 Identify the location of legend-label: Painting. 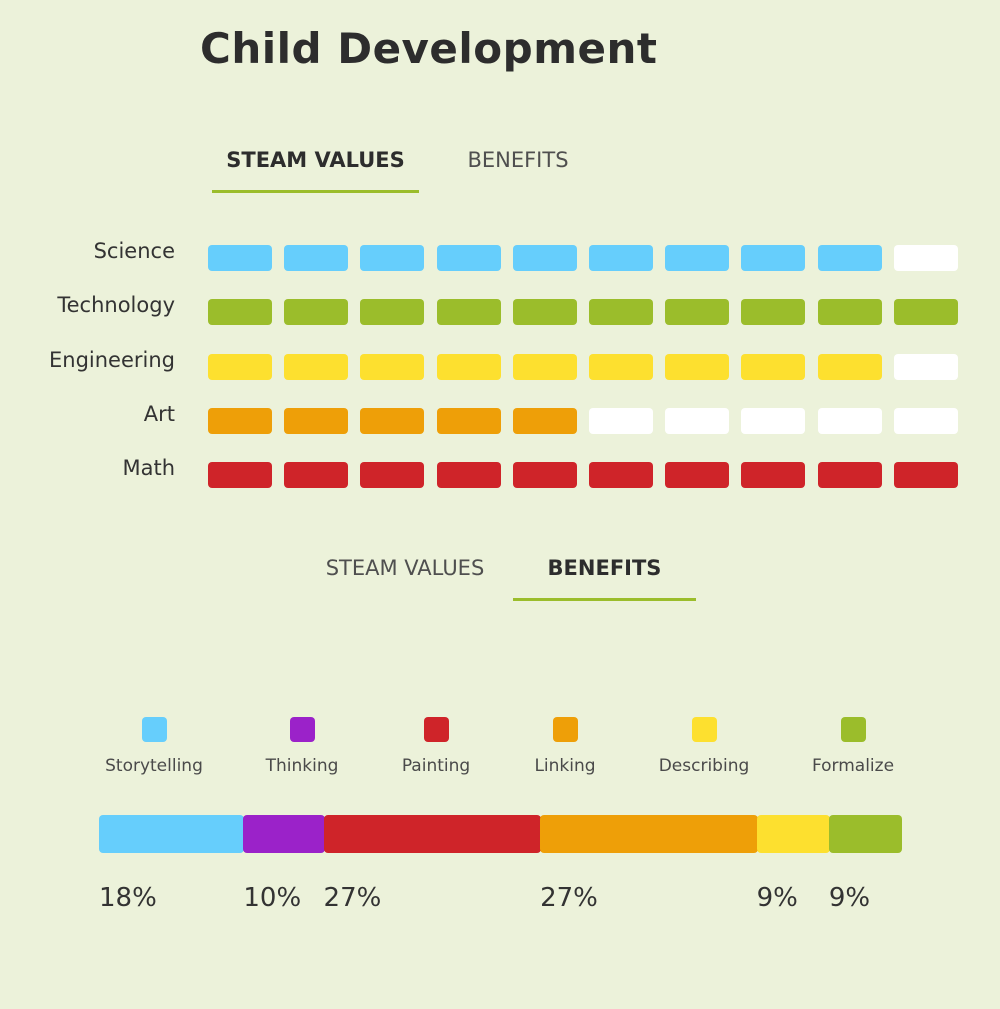
(436, 766).